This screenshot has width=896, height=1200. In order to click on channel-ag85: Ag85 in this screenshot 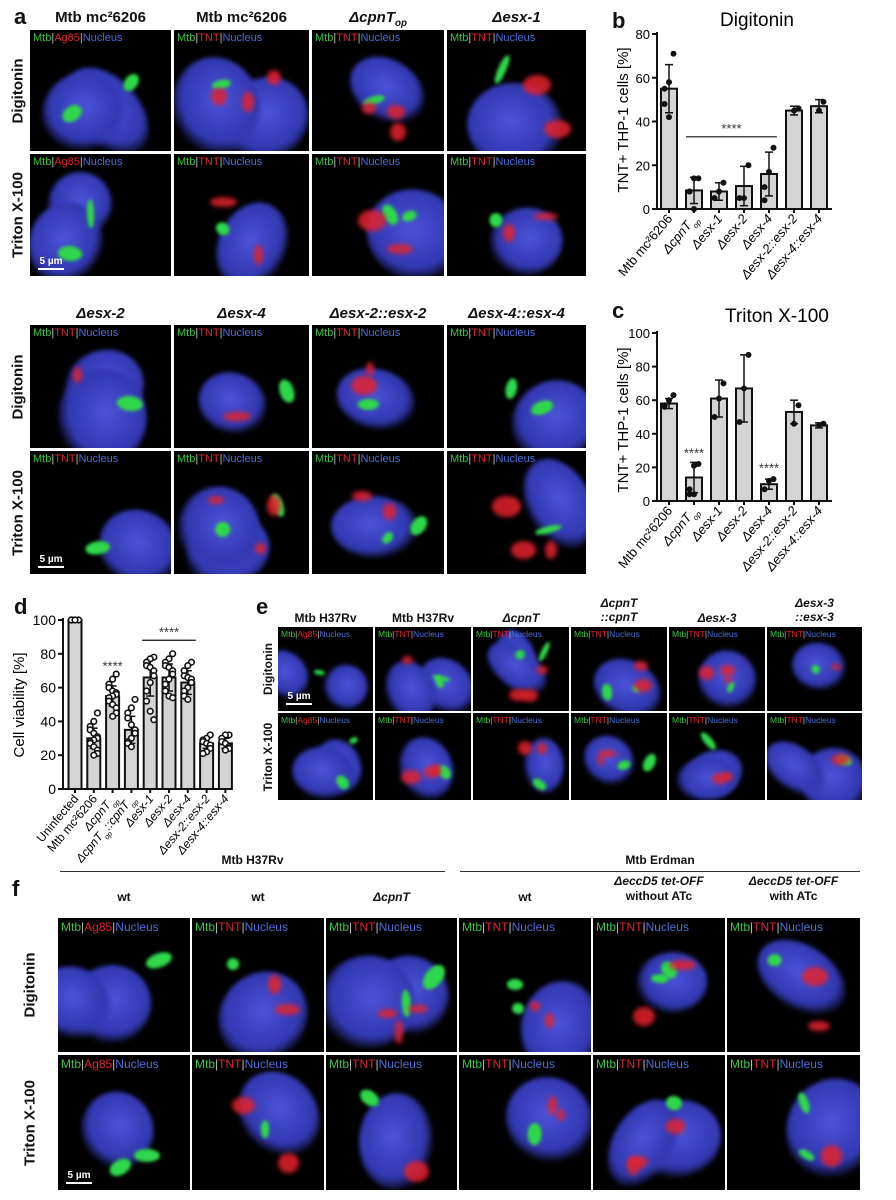, I will do `click(67, 162)`.